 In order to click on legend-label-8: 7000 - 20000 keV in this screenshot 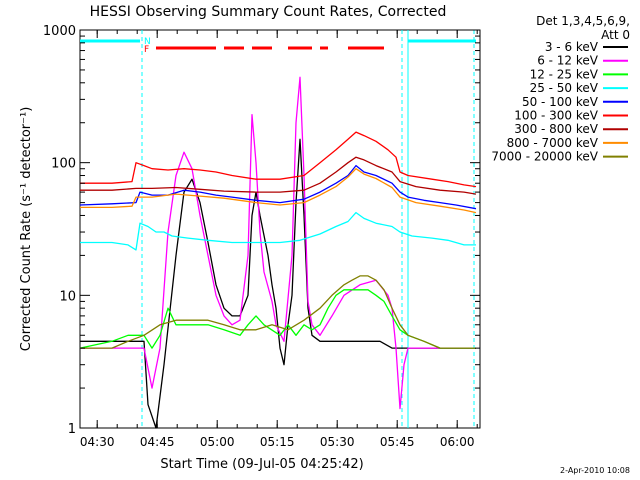, I will do `click(544, 157)`.